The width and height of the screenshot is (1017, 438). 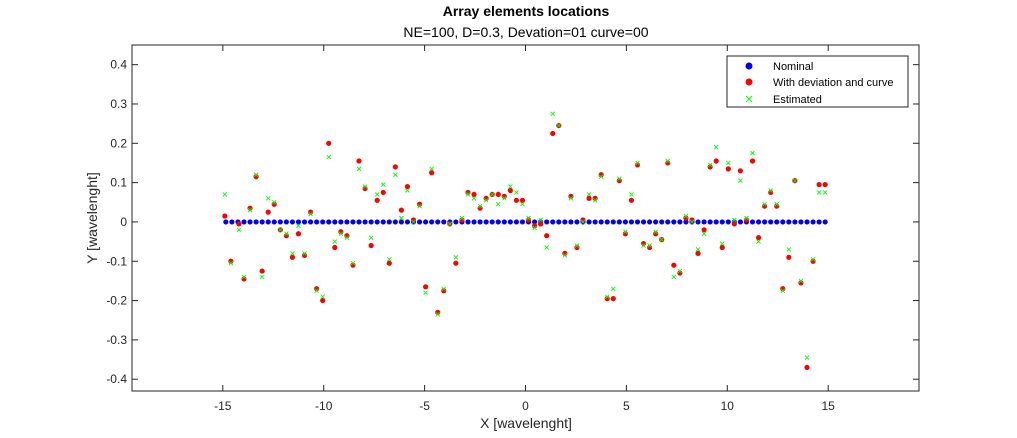 I want to click on y-tick-label: -0.3, so click(x=116, y=340).